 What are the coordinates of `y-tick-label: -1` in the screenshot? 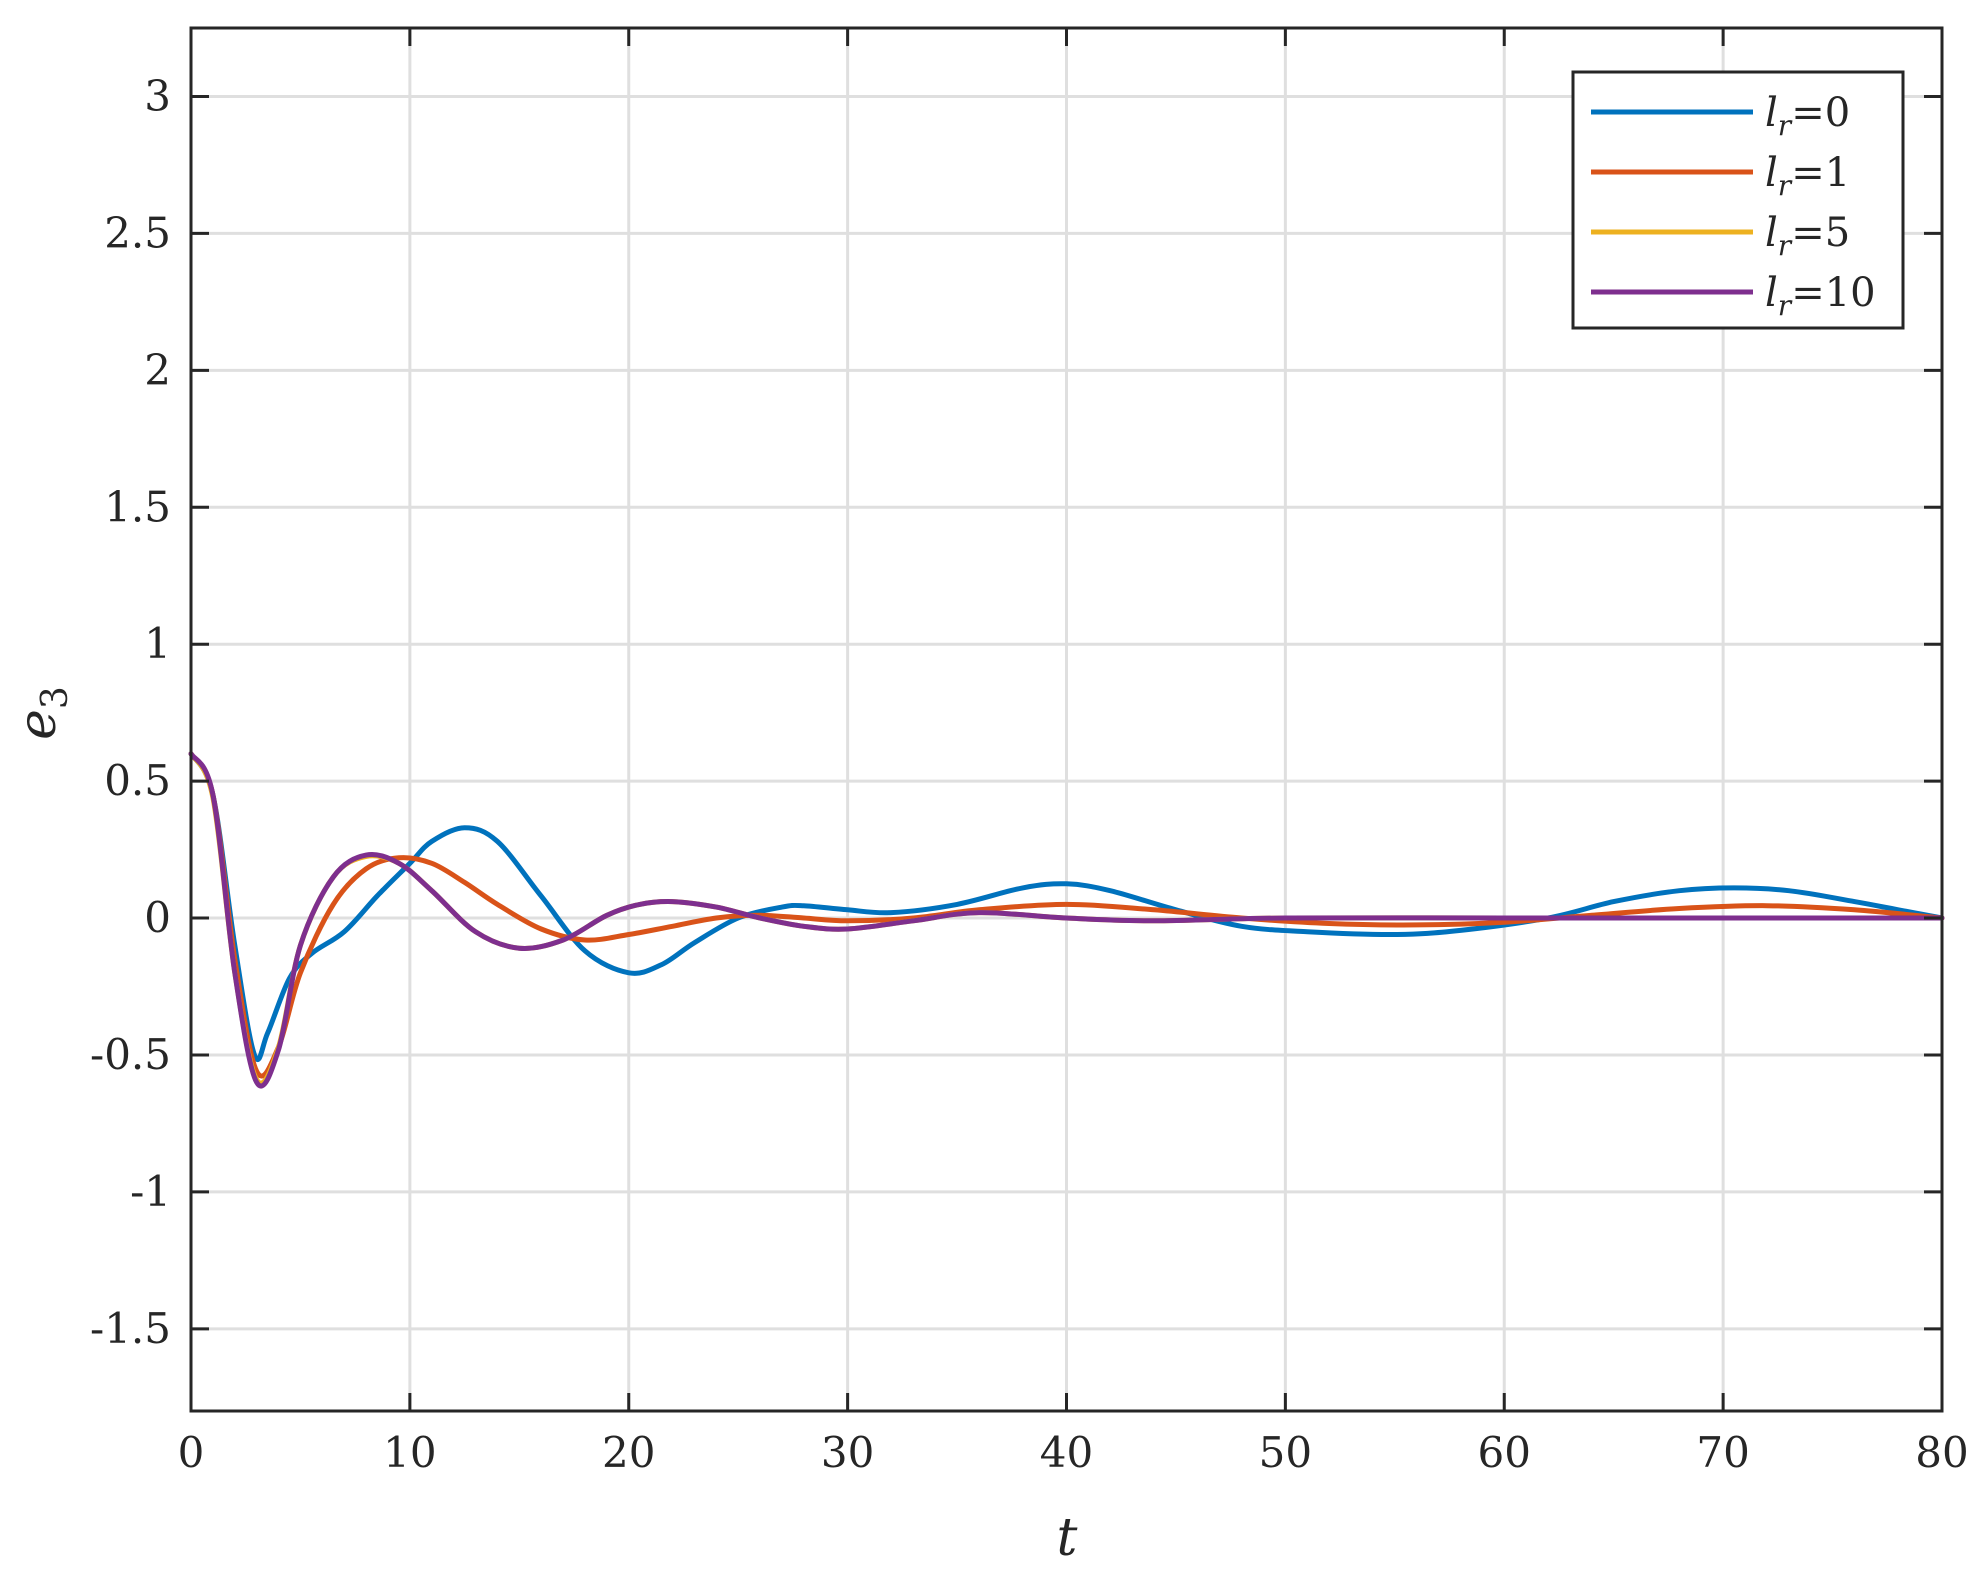 It's located at (150, 1191).